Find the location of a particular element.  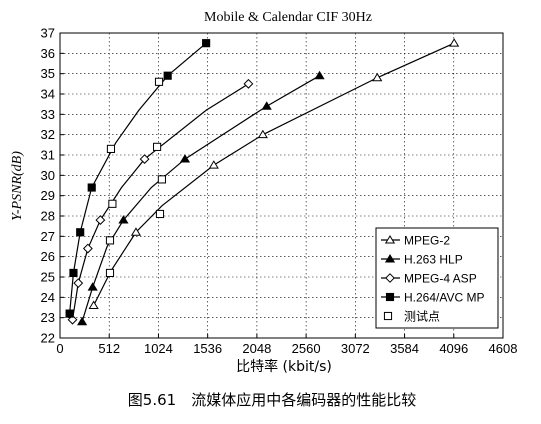

y-tick-label: 34 is located at coordinates (48, 94).